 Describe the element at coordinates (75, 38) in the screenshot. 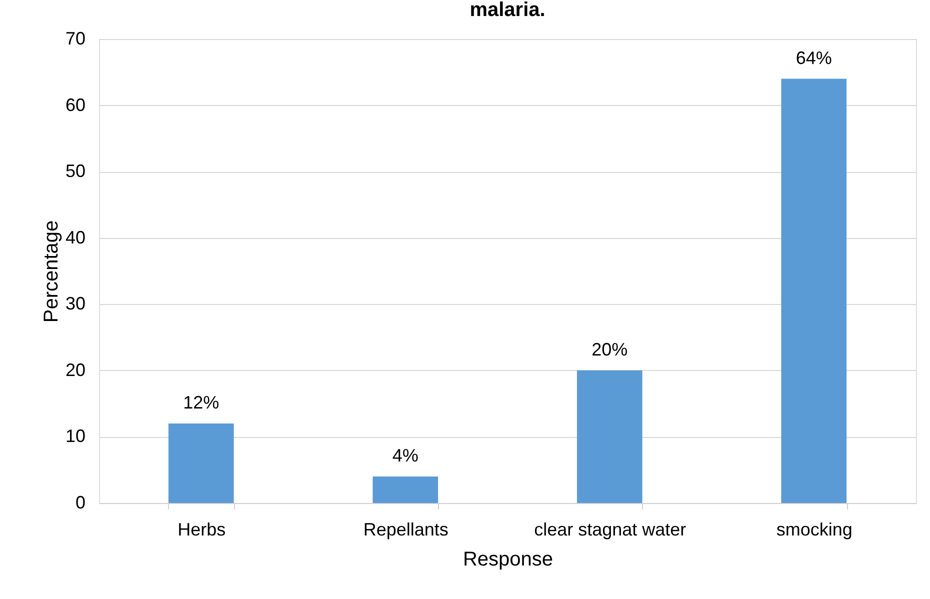

I see `y-tick-label: 70` at that location.